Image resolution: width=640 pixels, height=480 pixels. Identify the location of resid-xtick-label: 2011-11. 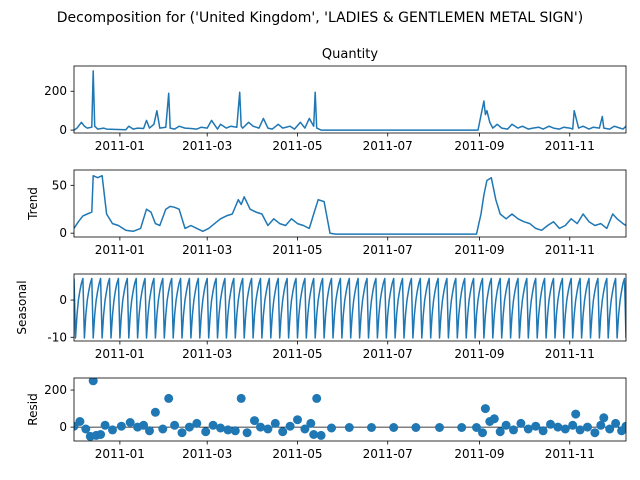
(570, 454).